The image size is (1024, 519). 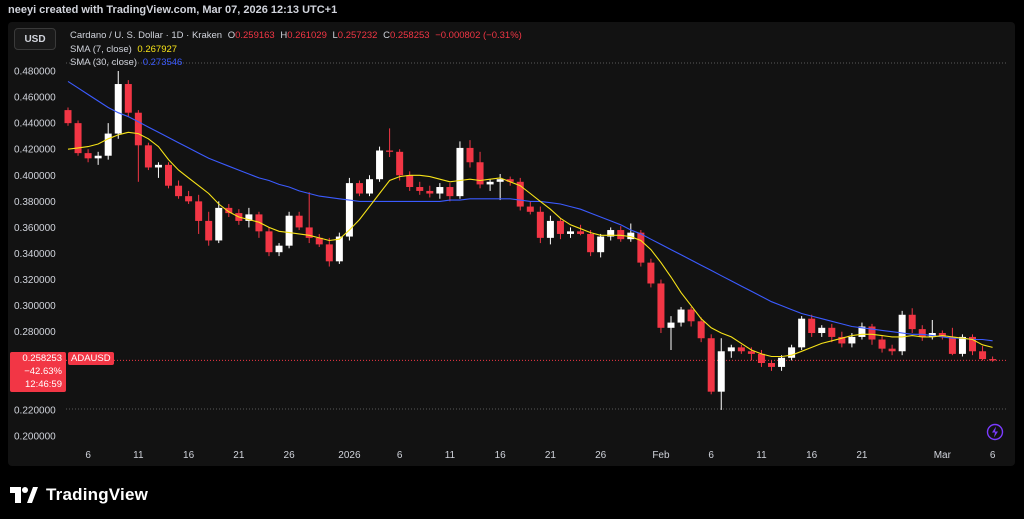 I want to click on symbol-title: Cardano / U. S. Dollar · 1D · Kraken, so click(x=146, y=35).